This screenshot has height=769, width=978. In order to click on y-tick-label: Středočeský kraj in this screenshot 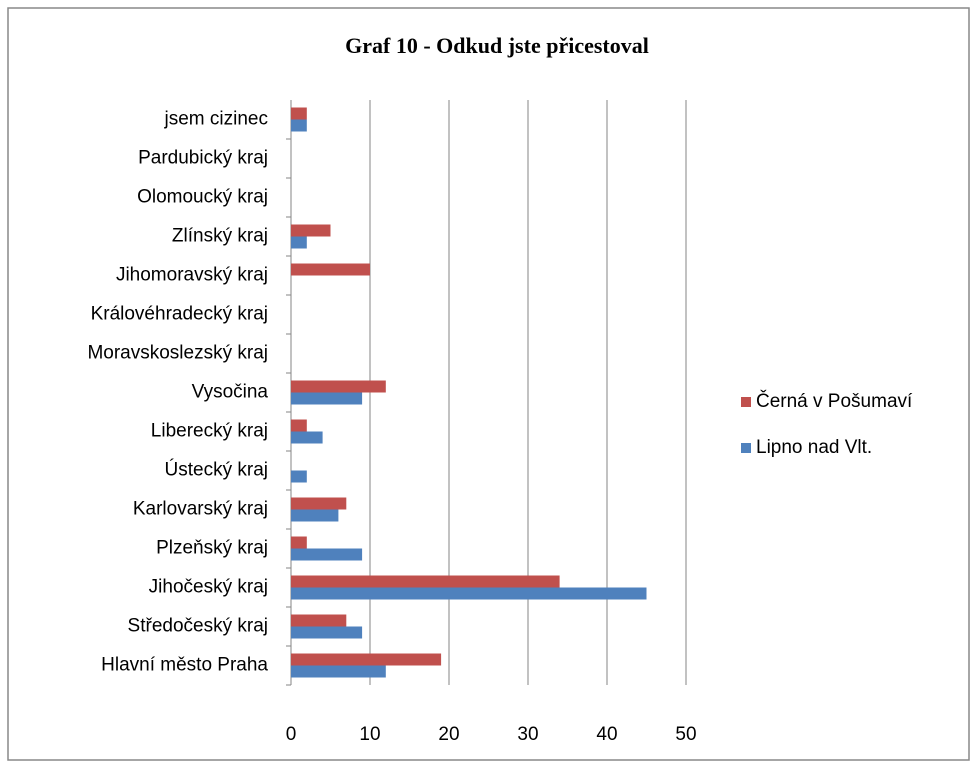, I will do `click(198, 626)`.